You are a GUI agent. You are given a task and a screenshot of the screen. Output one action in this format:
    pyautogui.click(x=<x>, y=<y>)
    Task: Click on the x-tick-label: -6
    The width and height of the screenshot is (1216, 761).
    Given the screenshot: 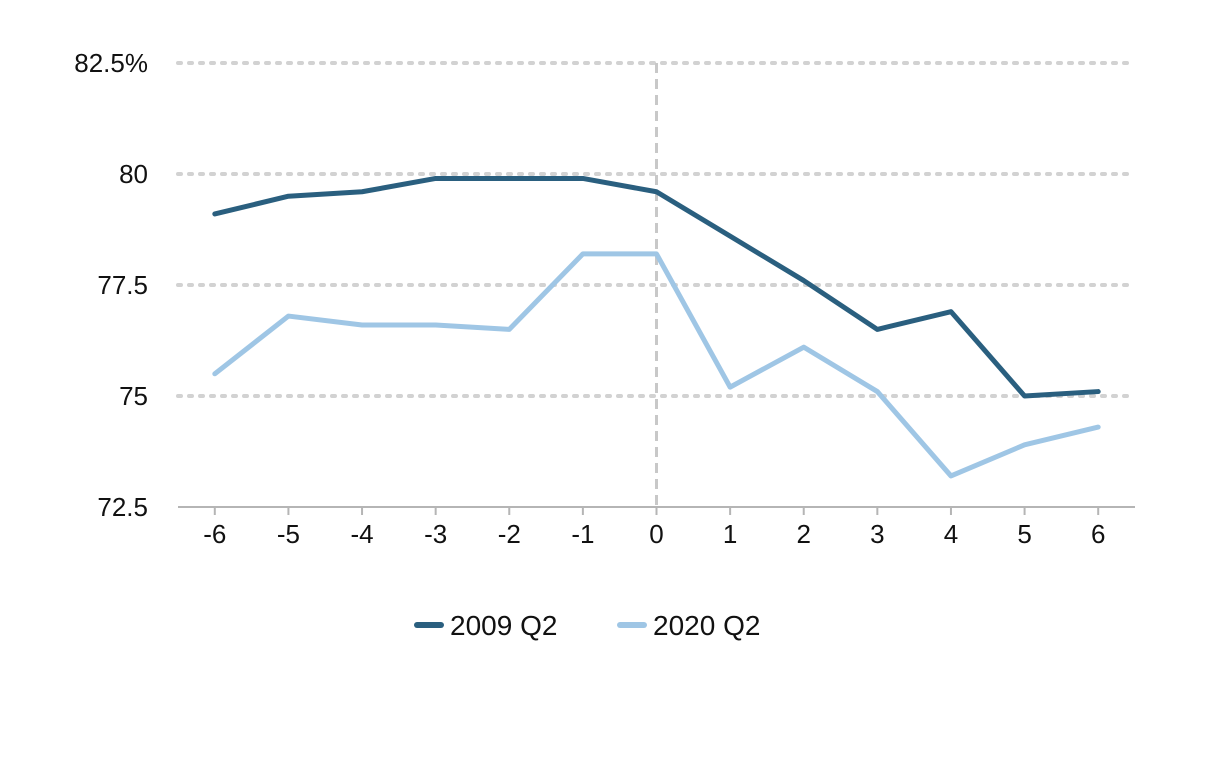 What is the action you would take?
    pyautogui.click(x=214, y=534)
    